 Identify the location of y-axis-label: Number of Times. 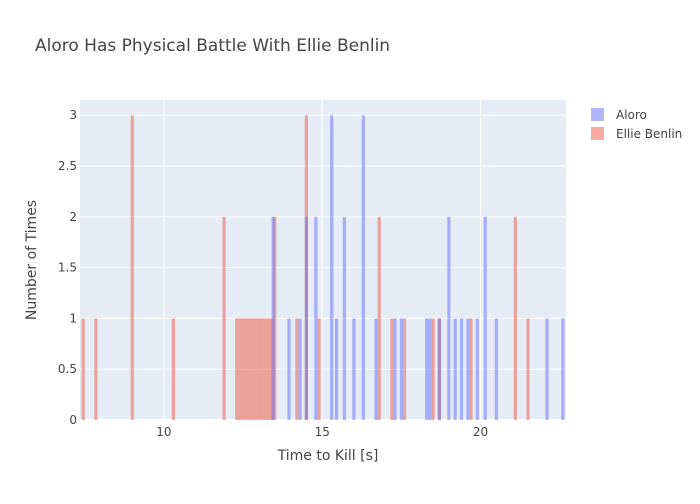
(32, 260).